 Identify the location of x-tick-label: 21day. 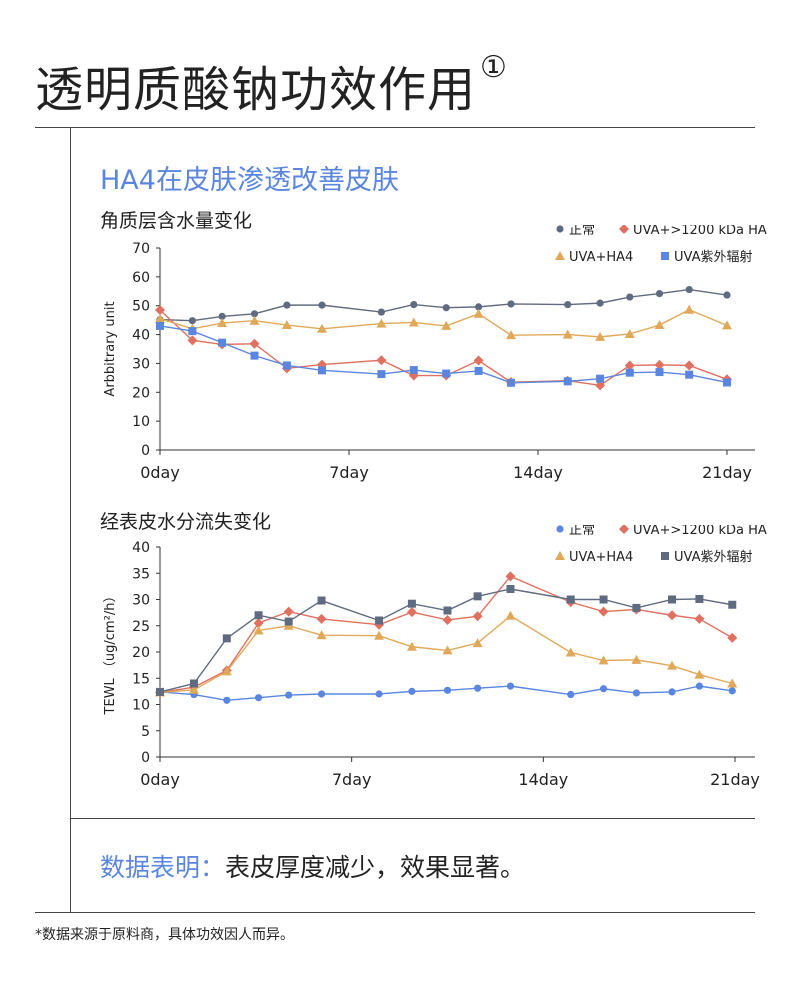
(727, 472).